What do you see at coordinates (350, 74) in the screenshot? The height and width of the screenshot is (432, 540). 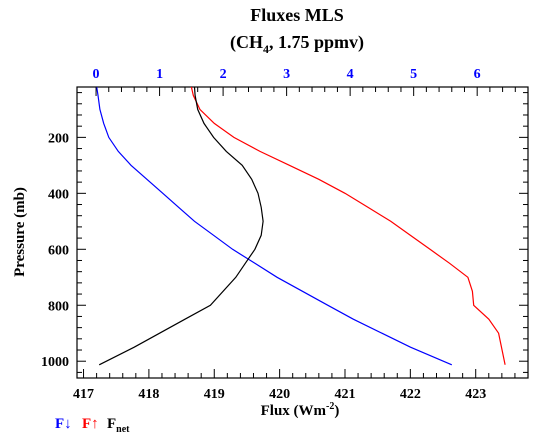 I see `top-tick-label-4: 4` at bounding box center [350, 74].